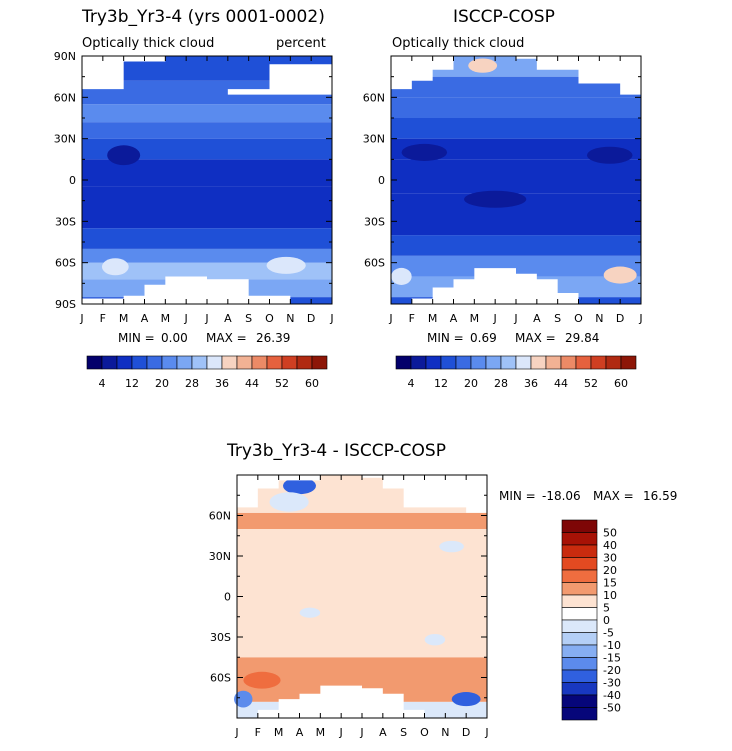 This screenshot has width=732, height=751. What do you see at coordinates (606, 608) in the screenshot?
I see `colorbar-label: 5` at bounding box center [606, 608].